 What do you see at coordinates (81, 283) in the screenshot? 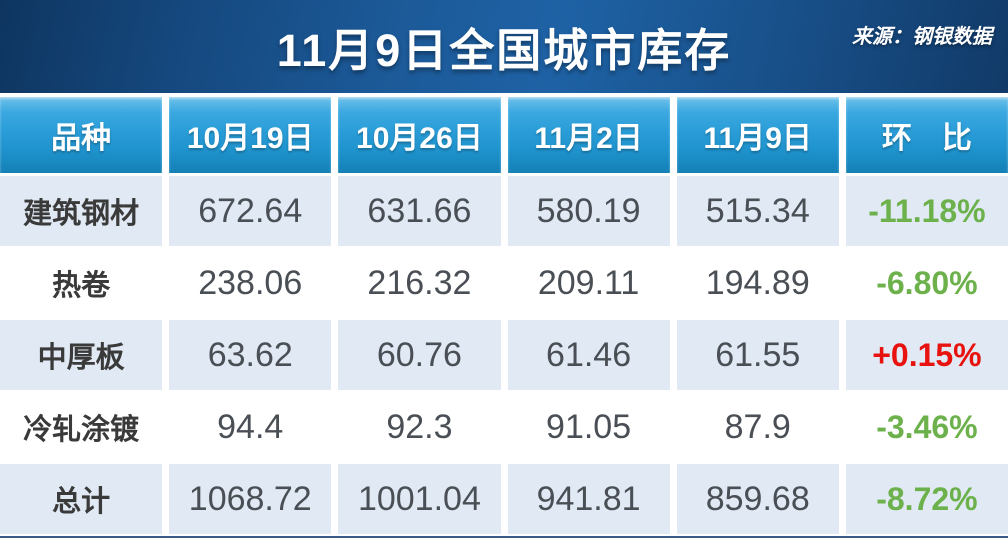
I see `row-label: 热卷` at bounding box center [81, 283].